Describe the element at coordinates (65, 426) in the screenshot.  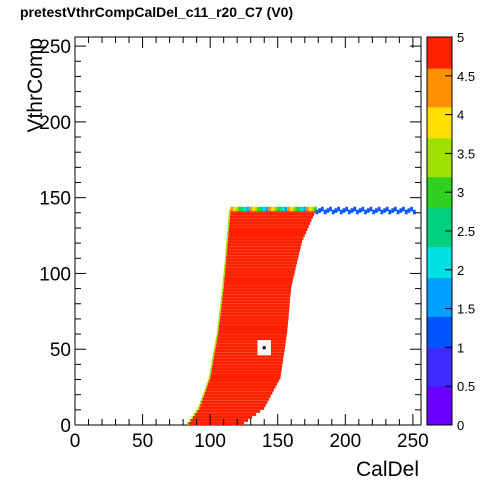
I see `y-tick-label: 0` at that location.